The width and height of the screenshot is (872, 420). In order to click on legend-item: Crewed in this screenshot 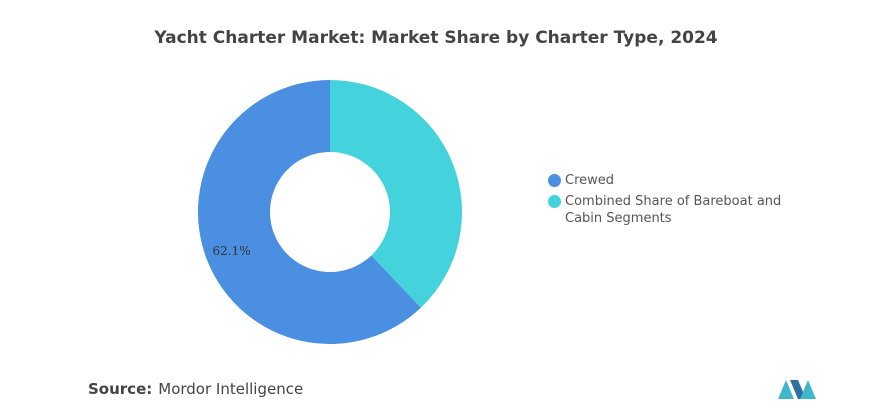, I will do `click(683, 180)`.